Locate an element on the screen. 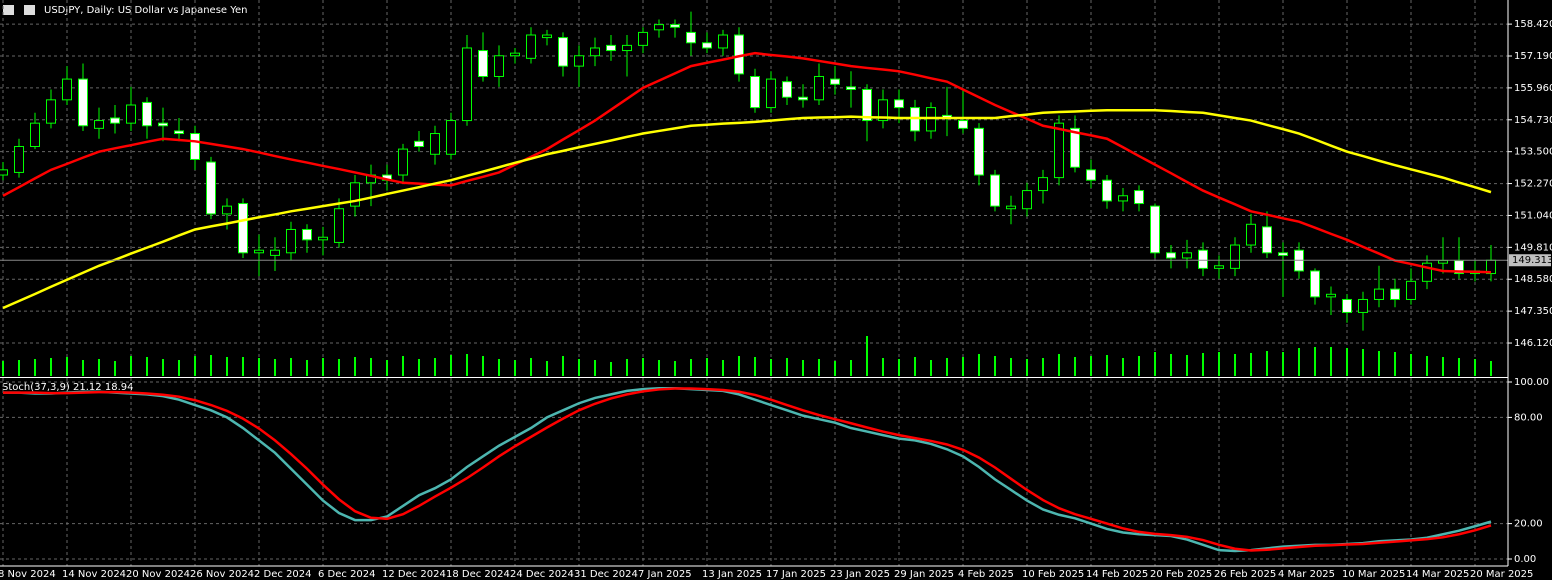  x-tick-label: 20 Nov 2024 is located at coordinates (158, 574).